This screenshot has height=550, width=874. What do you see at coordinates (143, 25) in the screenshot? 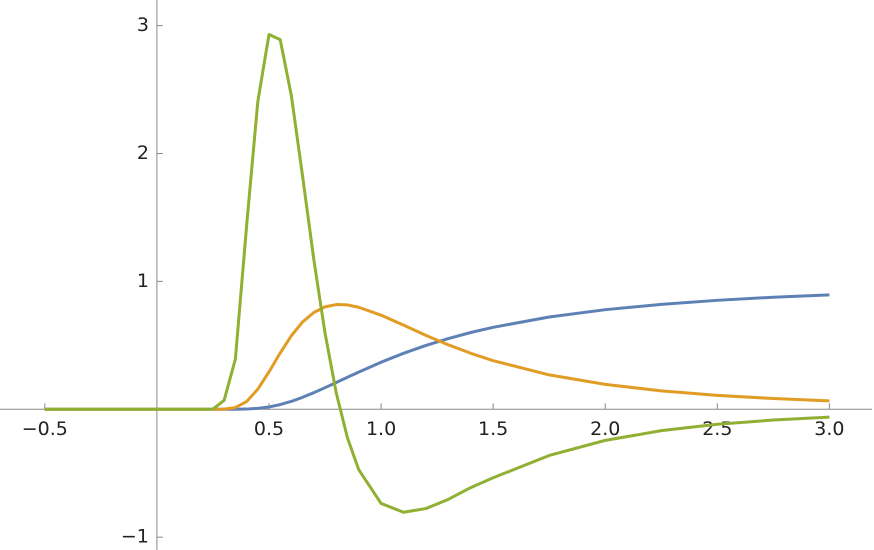
I see `y-tick-label: 3` at bounding box center [143, 25].